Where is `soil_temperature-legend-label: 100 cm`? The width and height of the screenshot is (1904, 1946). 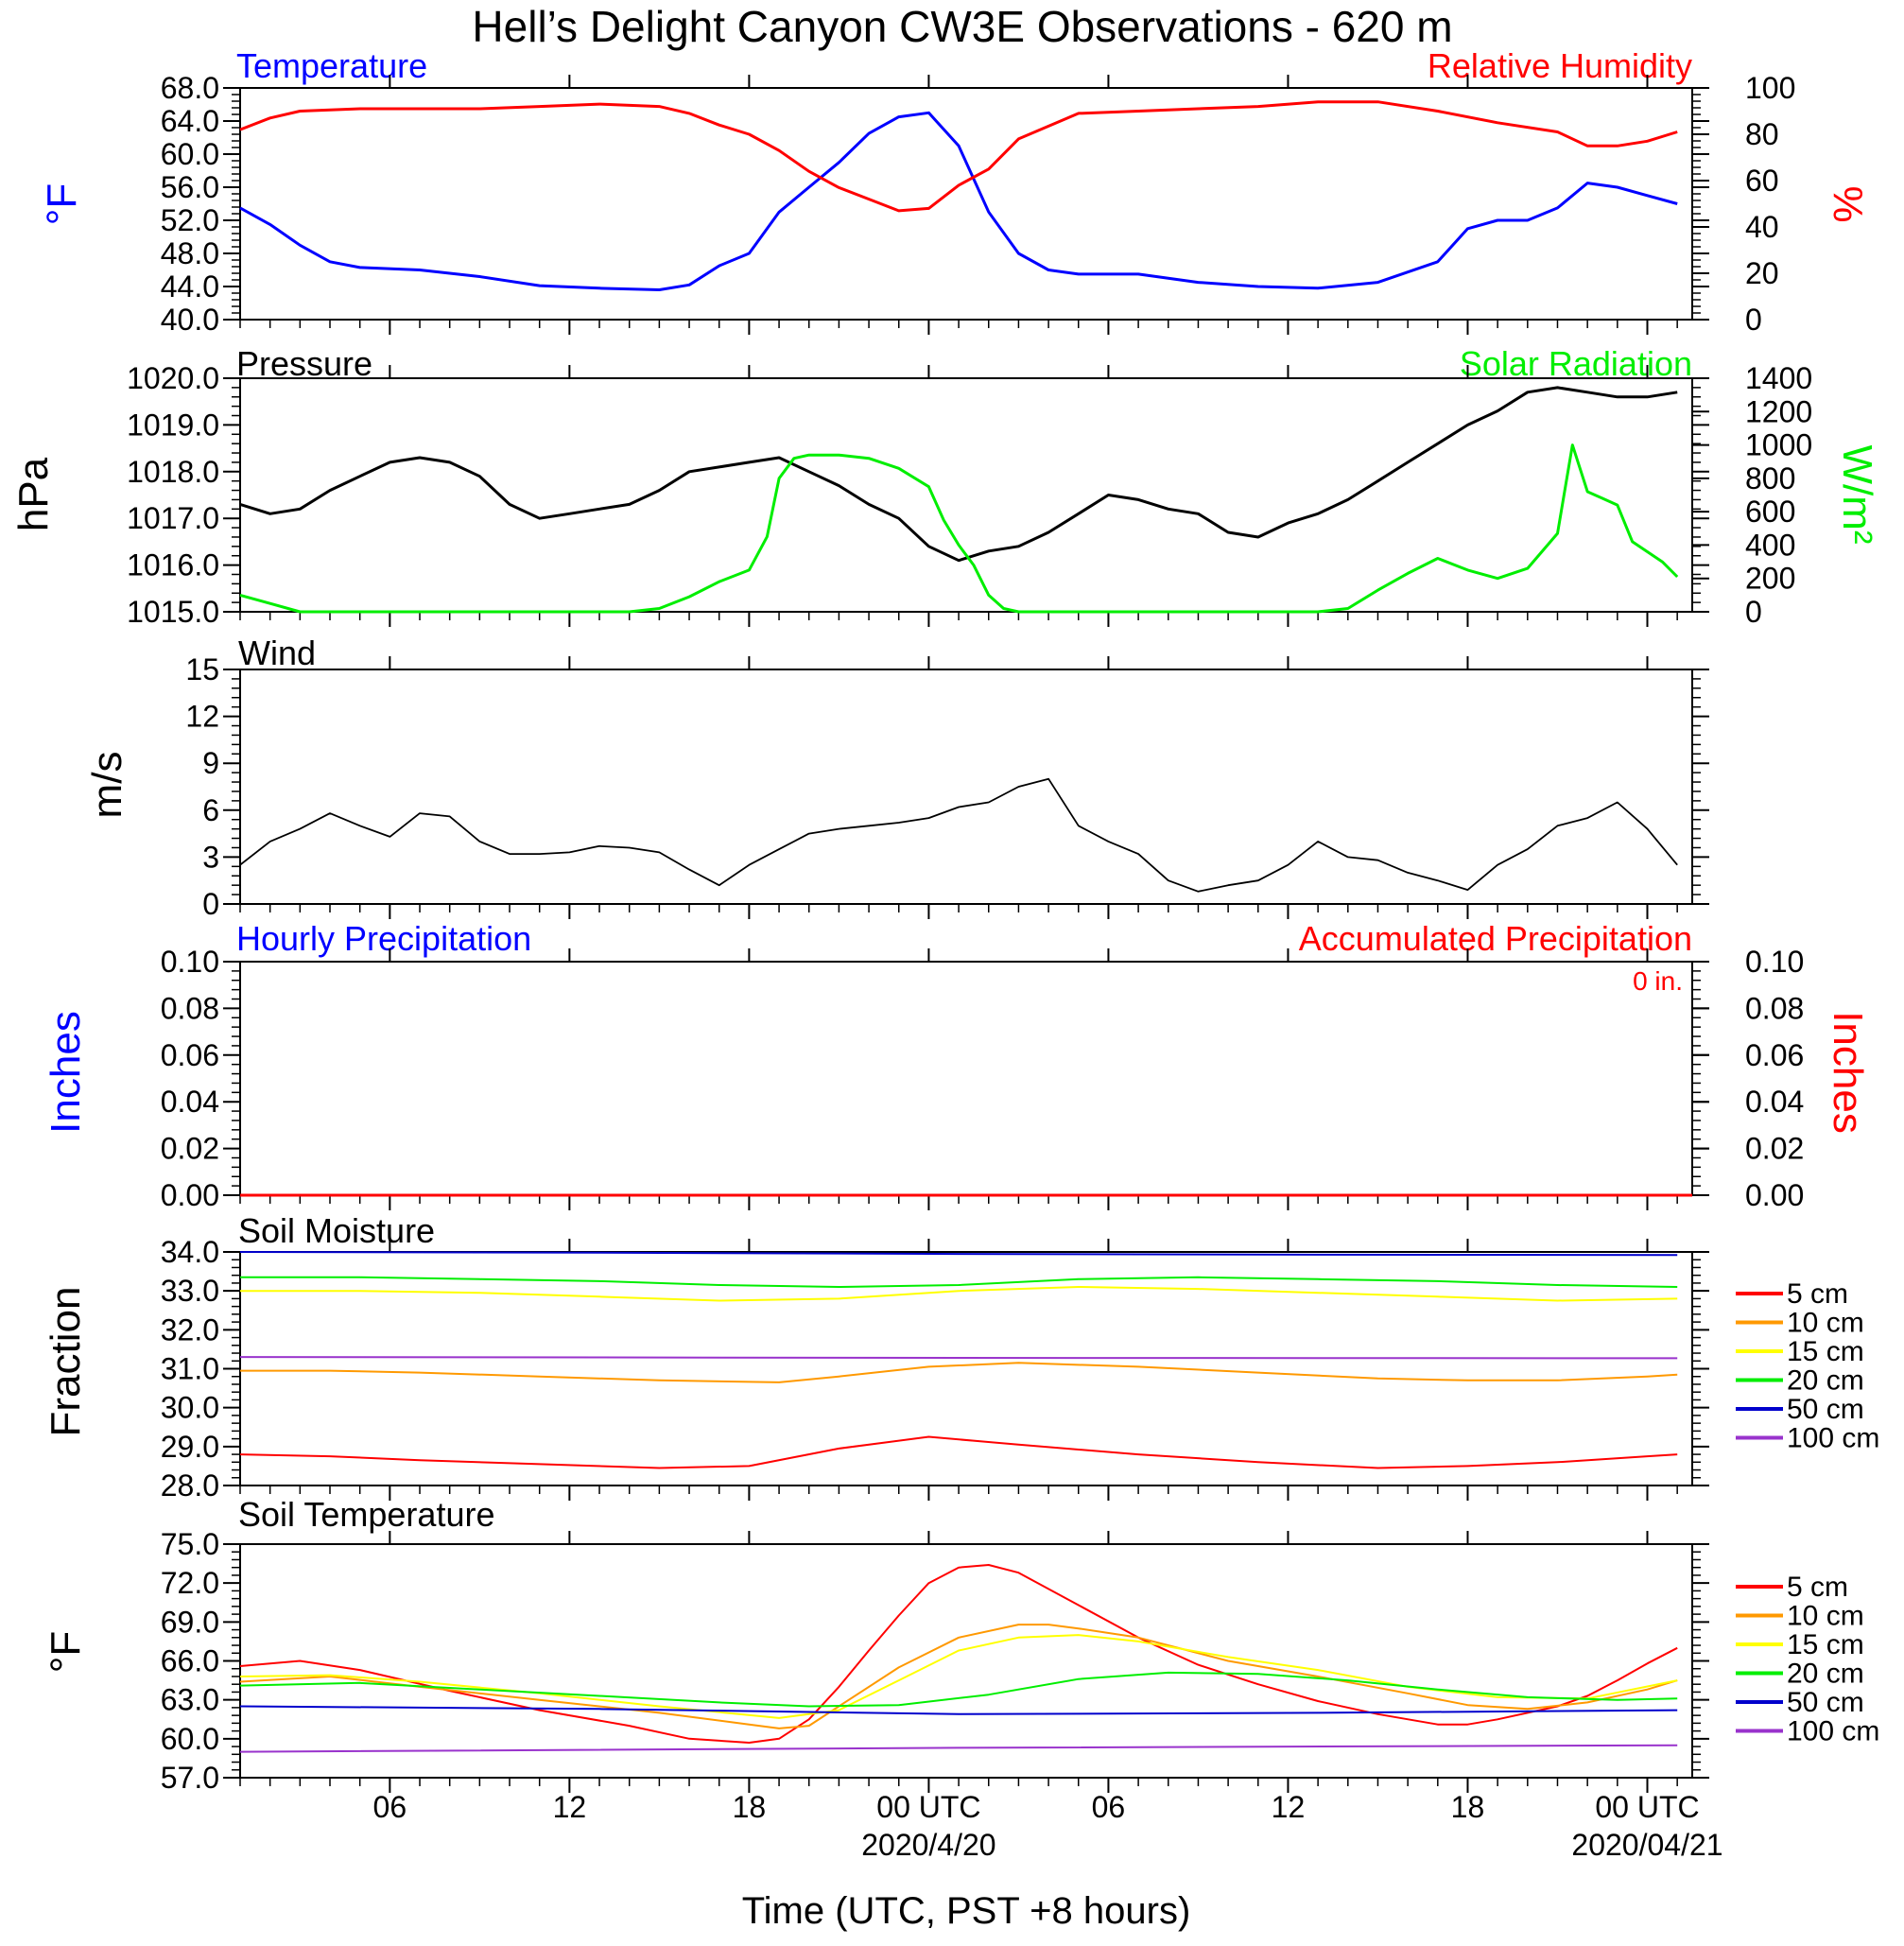 soil_temperature-legend-label: 100 cm is located at coordinates (1833, 1732).